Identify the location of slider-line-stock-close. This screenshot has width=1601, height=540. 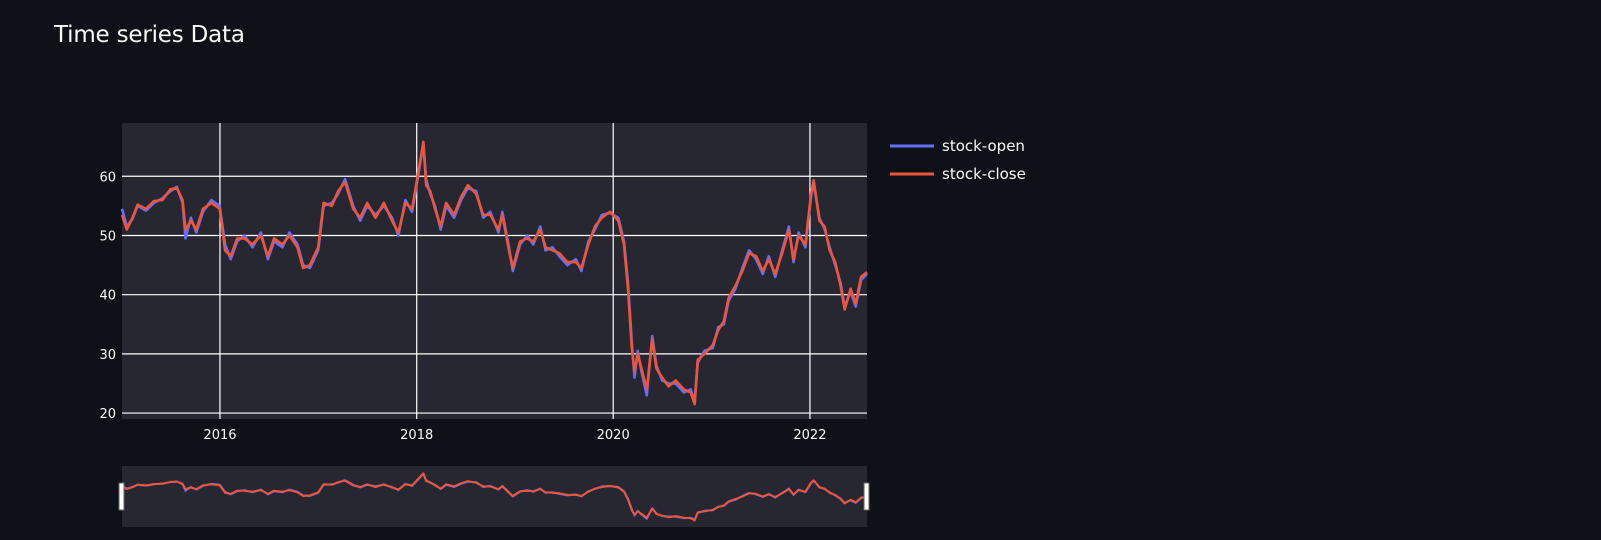
(494, 497).